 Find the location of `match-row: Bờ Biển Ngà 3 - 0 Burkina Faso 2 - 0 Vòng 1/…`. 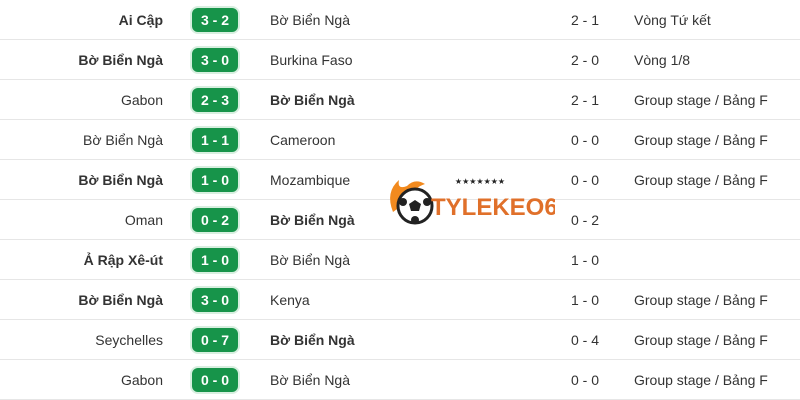

match-row: Bờ Biển Ngà 3 - 0 Burkina Faso 2 - 0 Vòng 1/… is located at coordinates (400, 60).